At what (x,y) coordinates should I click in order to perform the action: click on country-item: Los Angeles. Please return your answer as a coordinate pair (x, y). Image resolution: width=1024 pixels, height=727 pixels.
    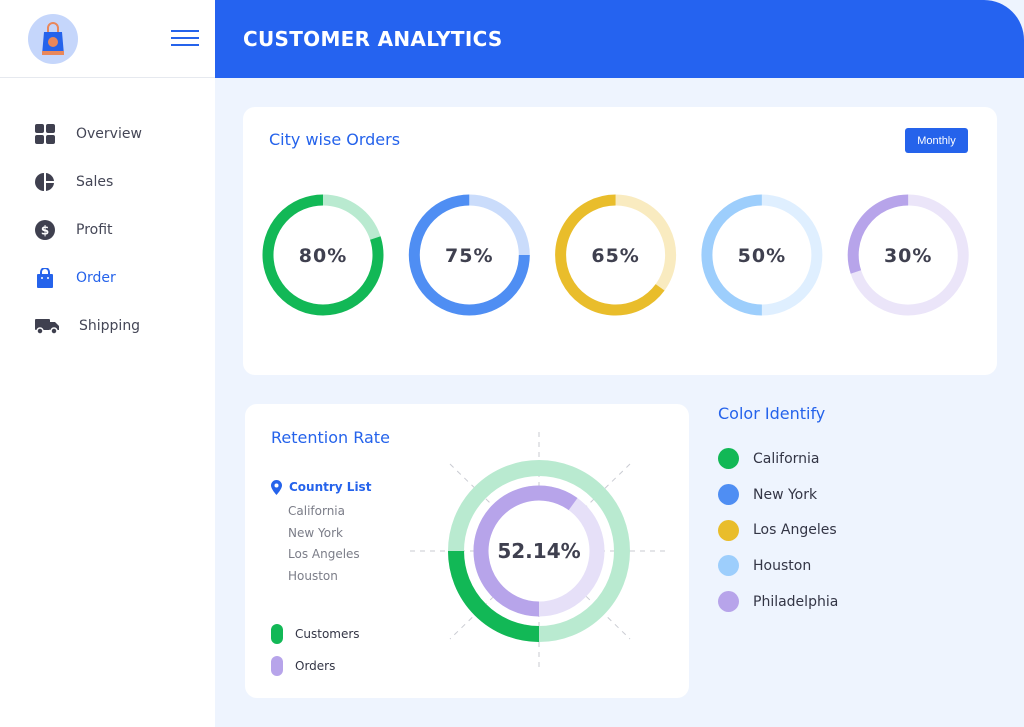
    Looking at the image, I should click on (324, 554).